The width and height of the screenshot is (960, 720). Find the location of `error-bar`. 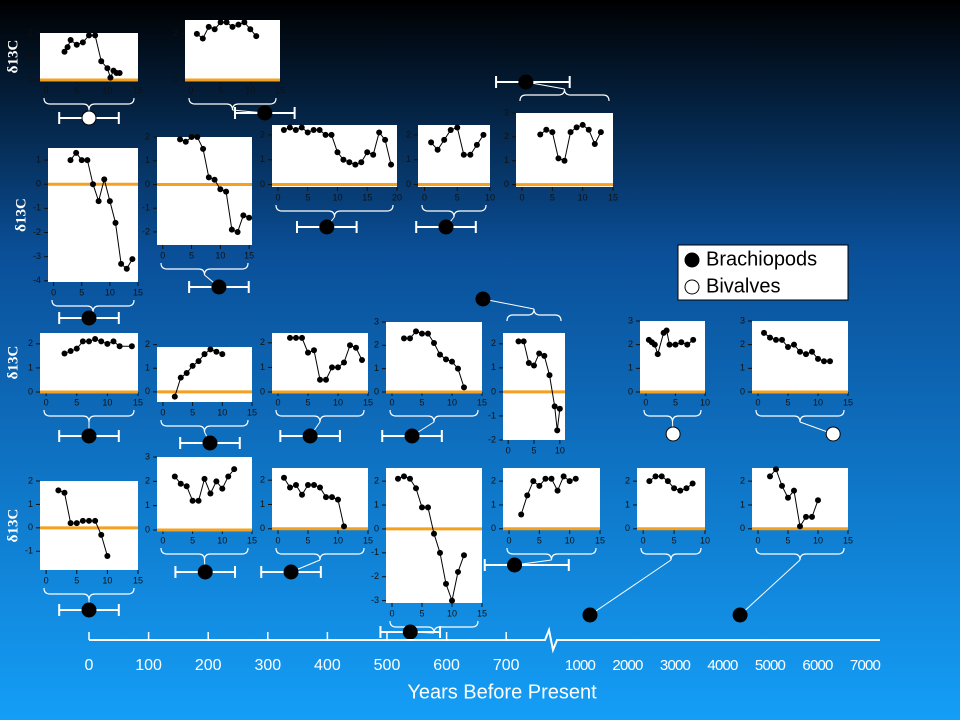

error-bar is located at coordinates (526, 565).